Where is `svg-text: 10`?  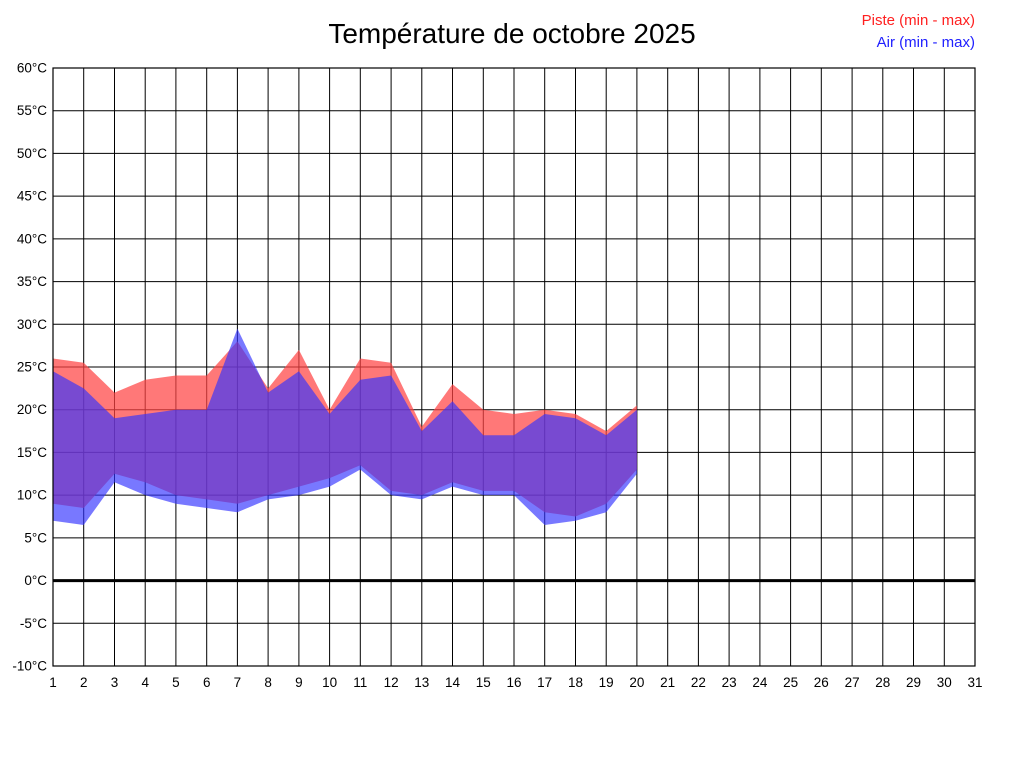
svg-text: 10 is located at coordinates (329, 682).